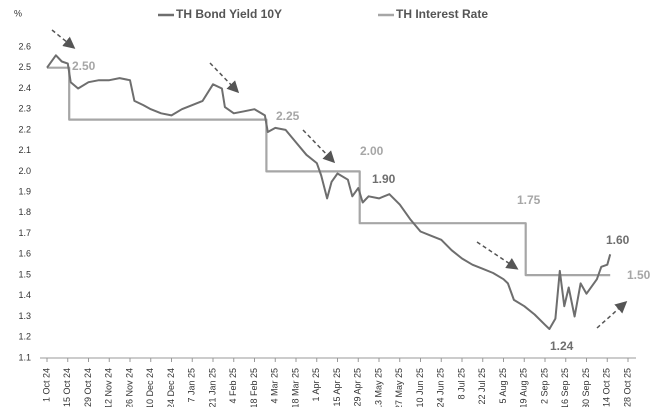 This screenshot has width=667, height=407. What do you see at coordinates (24, 150) in the screenshot?
I see `y-tick-label: 2.1` at bounding box center [24, 150].